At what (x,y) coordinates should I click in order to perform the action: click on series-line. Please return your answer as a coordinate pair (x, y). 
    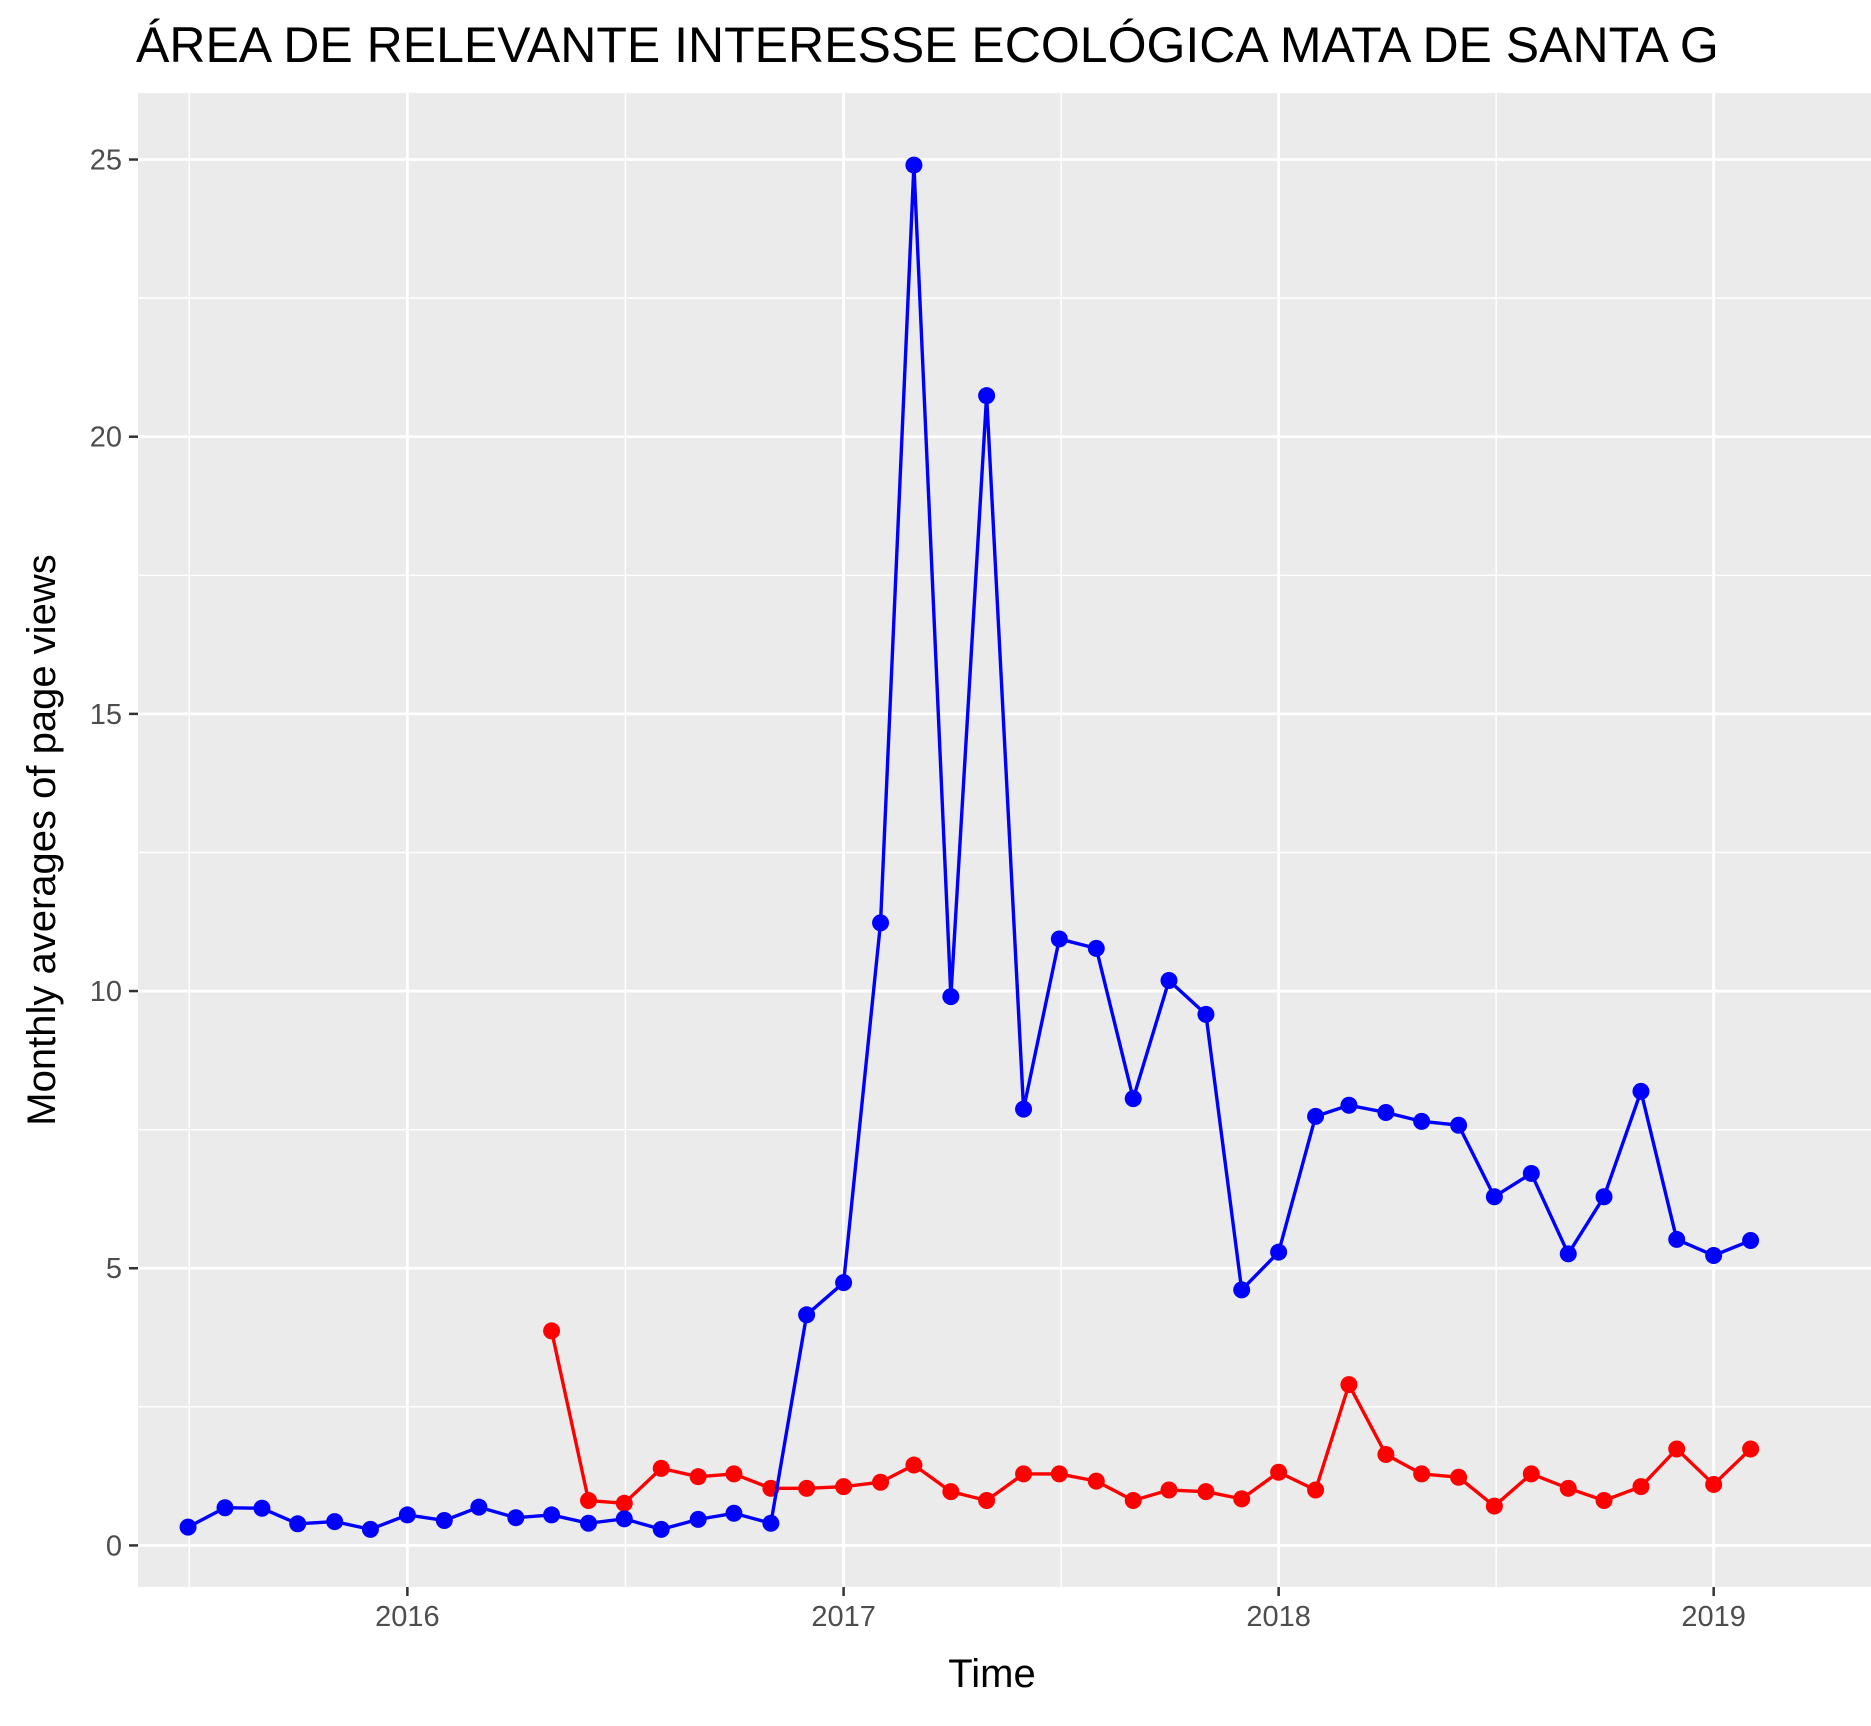
    Looking at the image, I should click on (1150, 1419).